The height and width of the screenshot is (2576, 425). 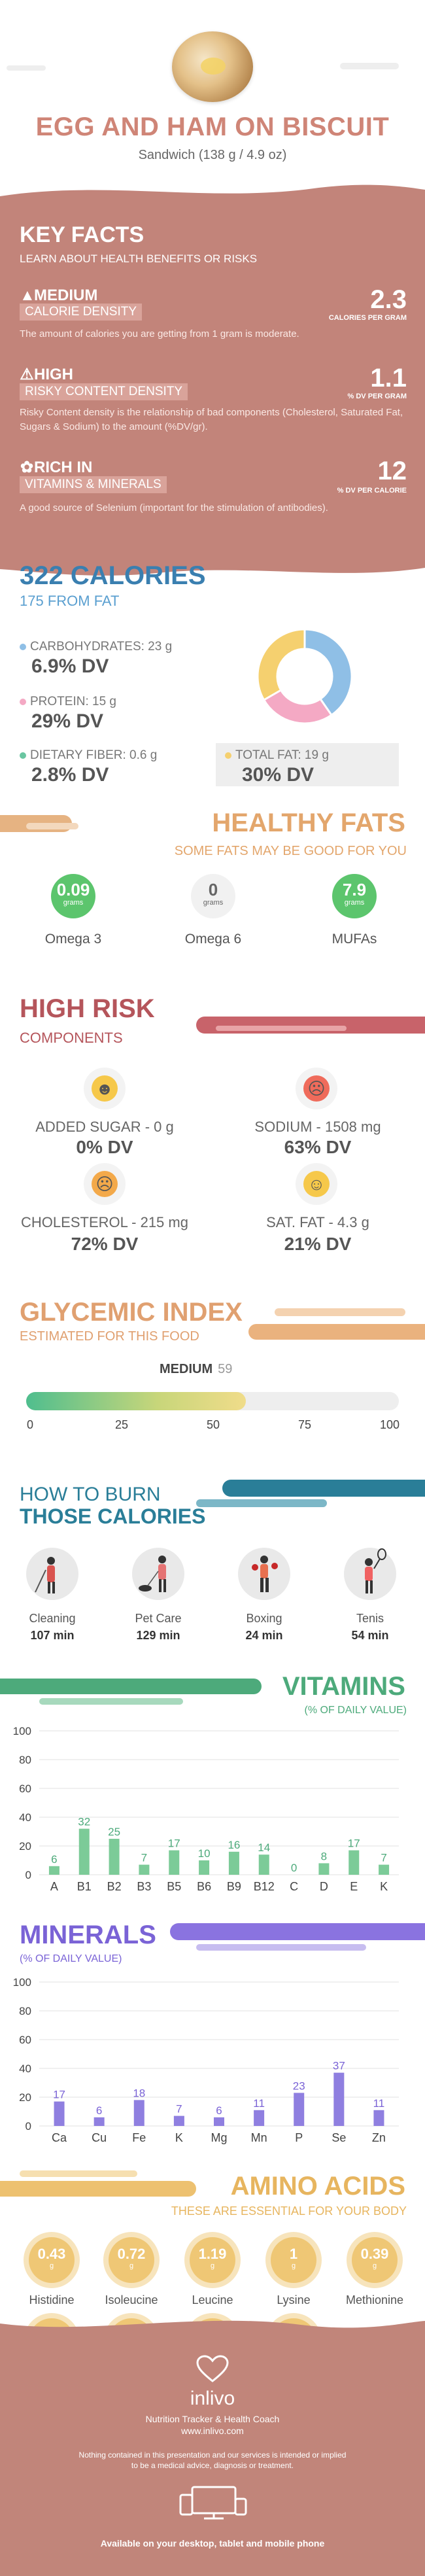 What do you see at coordinates (219, 2137) in the screenshot?
I see `minerals-category-label-Mg: Mg` at bounding box center [219, 2137].